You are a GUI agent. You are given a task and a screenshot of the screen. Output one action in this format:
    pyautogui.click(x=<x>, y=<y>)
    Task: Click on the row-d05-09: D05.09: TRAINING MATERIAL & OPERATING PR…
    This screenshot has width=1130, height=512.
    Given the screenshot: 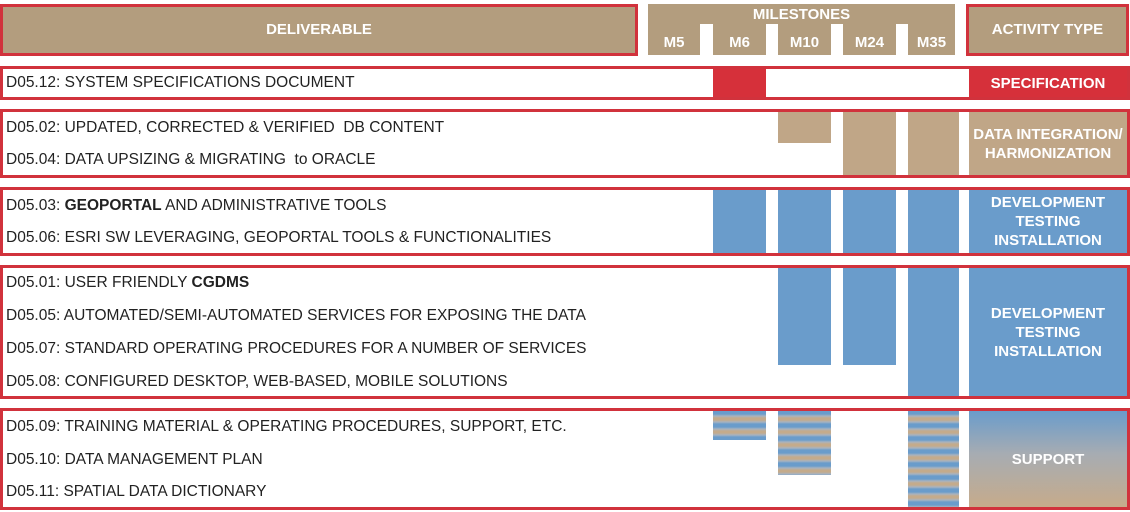 What is the action you would take?
    pyautogui.click(x=286, y=427)
    